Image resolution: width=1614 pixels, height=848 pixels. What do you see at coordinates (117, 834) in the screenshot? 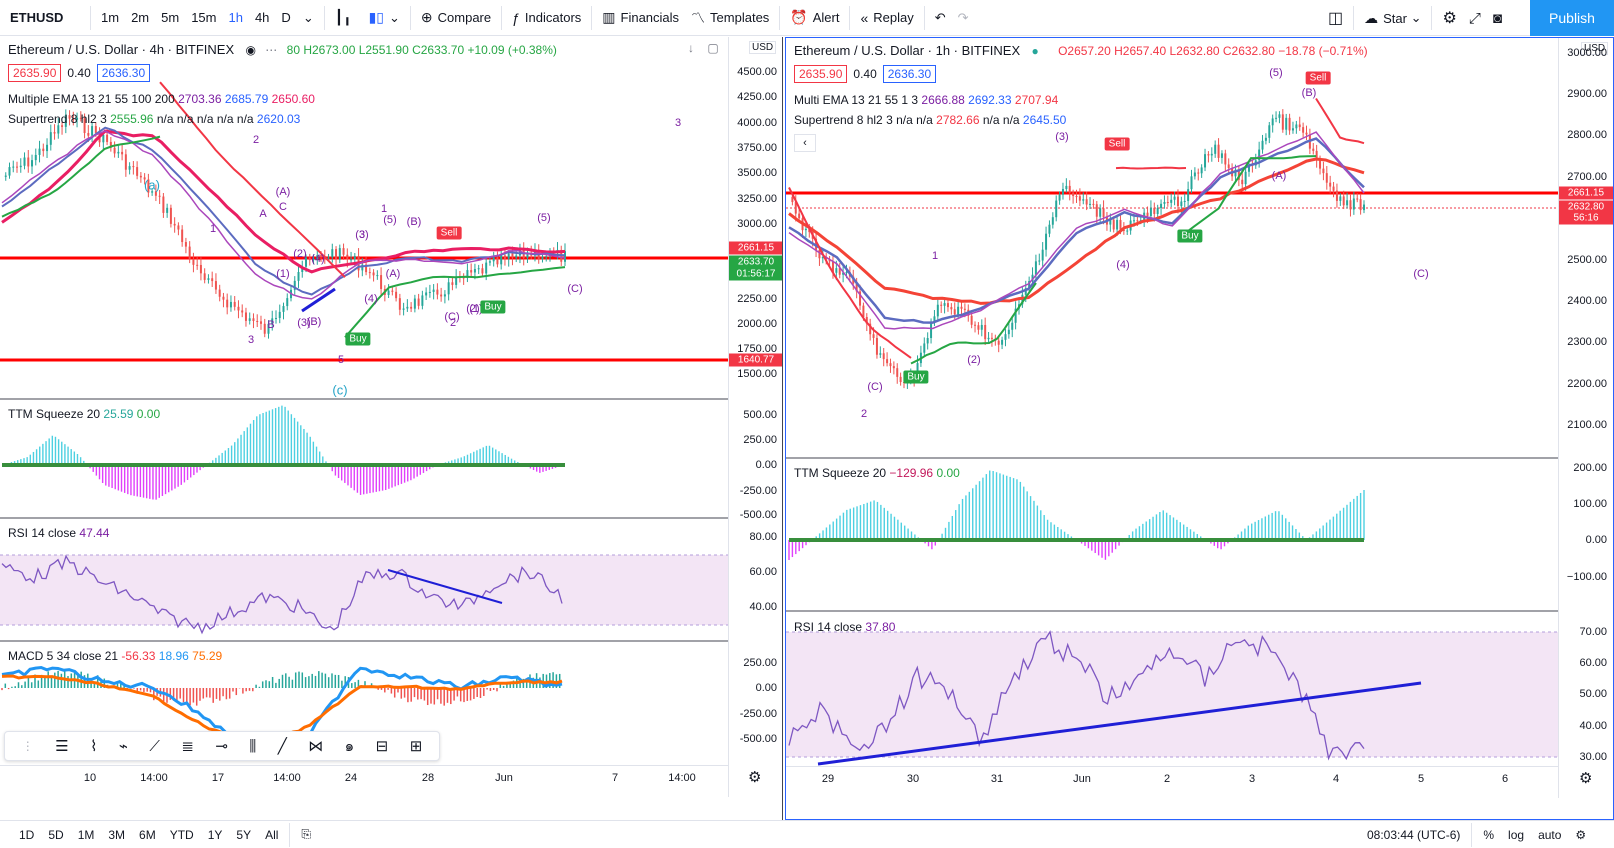
I see `range-3M: 3M` at bounding box center [117, 834].